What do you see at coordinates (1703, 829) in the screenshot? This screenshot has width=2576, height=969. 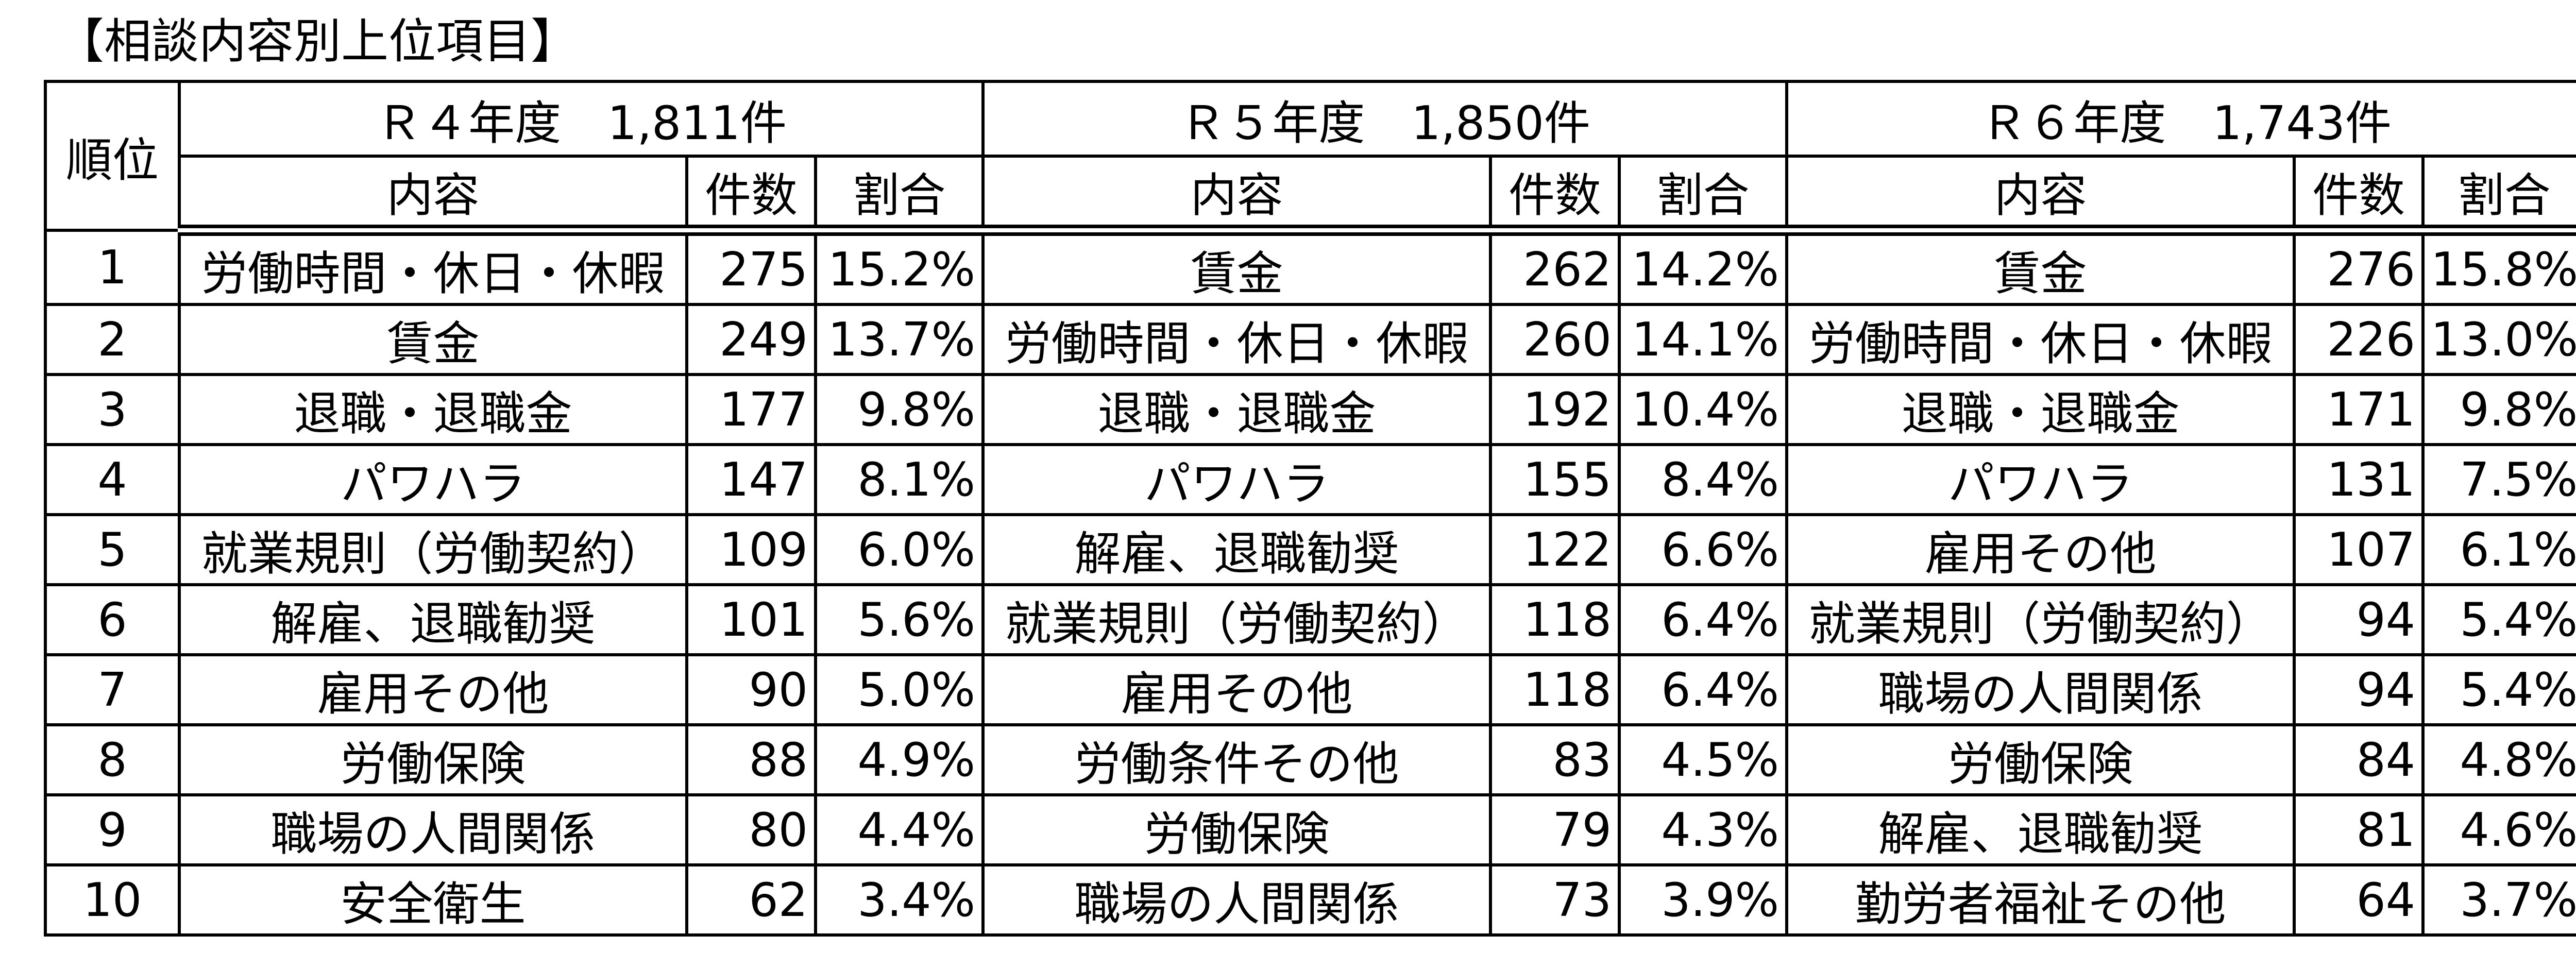 I see `ratio-cell-r5: 4.3%` at bounding box center [1703, 829].